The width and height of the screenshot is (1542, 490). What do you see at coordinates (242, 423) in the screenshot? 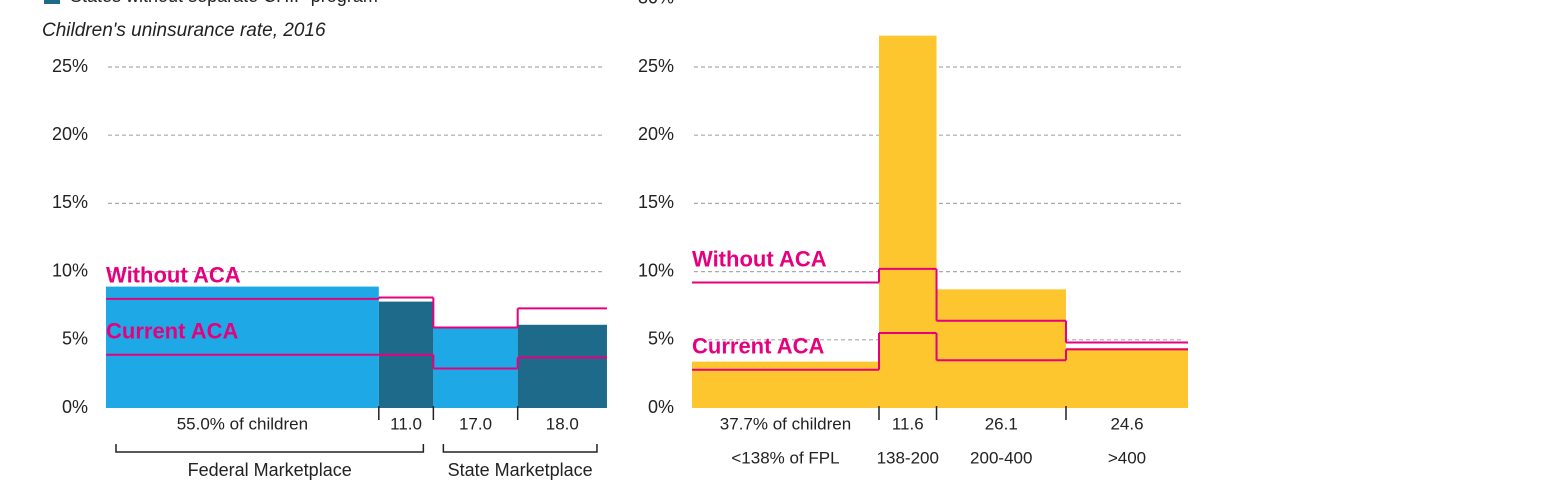
I see `width-label: 55.0% of children` at bounding box center [242, 423].